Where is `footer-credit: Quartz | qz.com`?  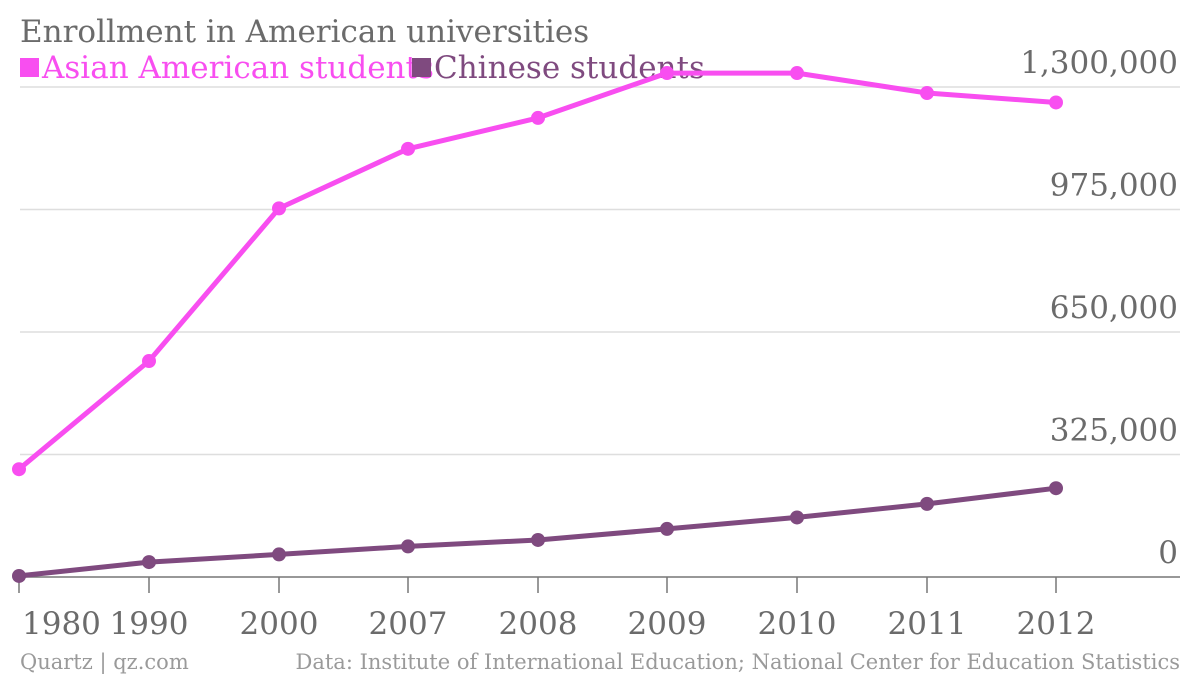
footer-credit: Quartz | qz.com is located at coordinates (104, 662).